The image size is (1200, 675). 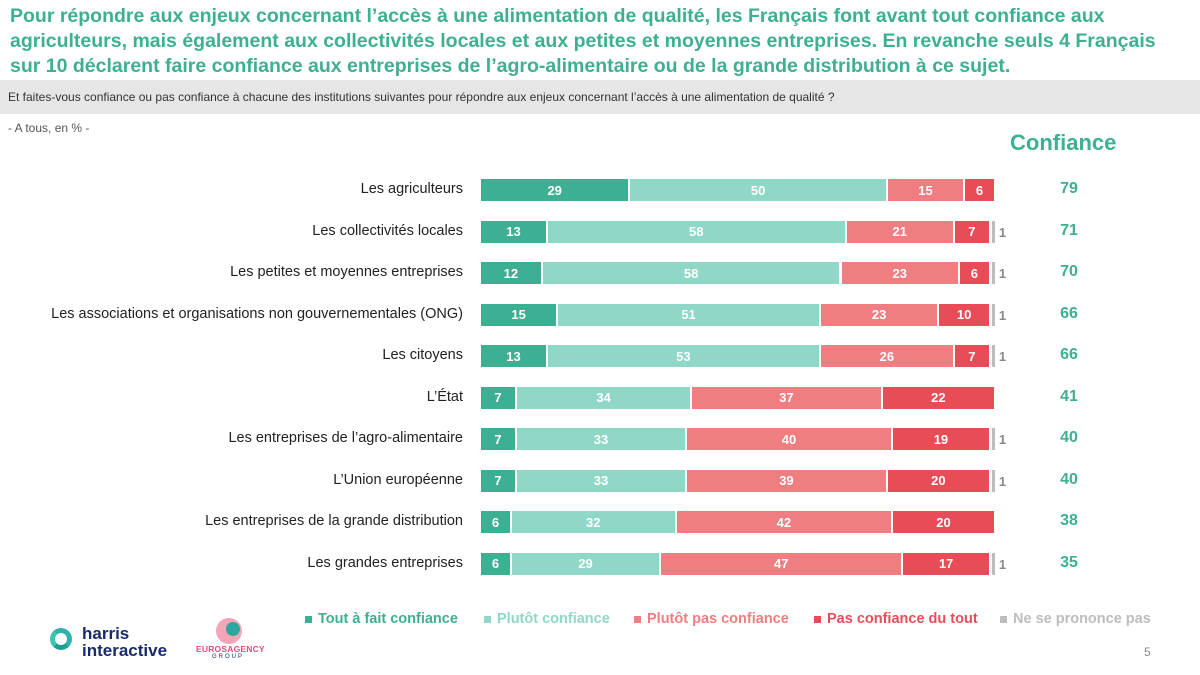 What do you see at coordinates (61, 639) in the screenshot?
I see `harris-ring-icon` at bounding box center [61, 639].